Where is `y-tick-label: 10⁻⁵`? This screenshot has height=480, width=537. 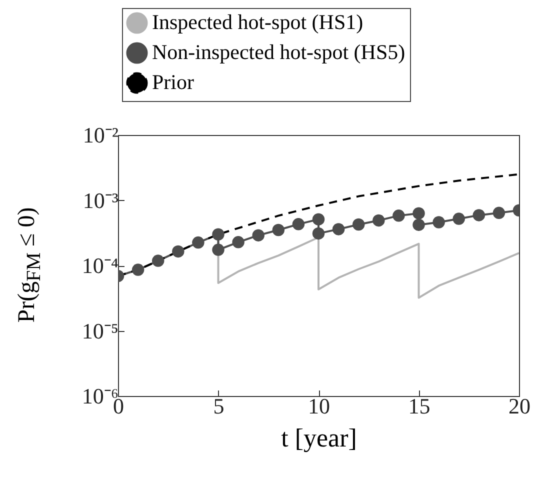
y-tick-label: 10⁻⁵ is located at coordinates (100, 331).